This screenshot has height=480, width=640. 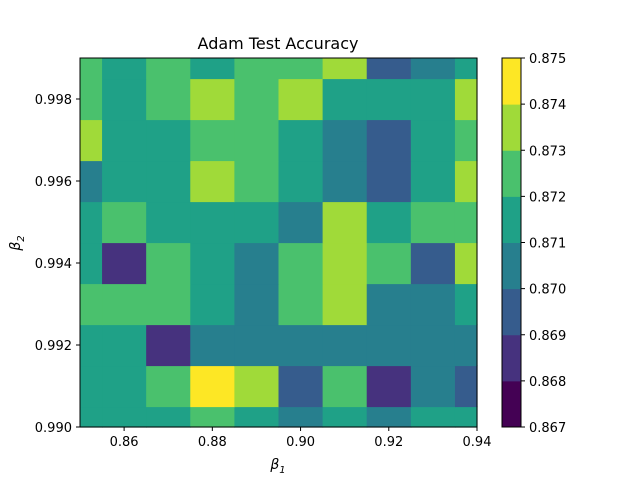 I want to click on x-tick-label: 0.94, so click(x=477, y=442).